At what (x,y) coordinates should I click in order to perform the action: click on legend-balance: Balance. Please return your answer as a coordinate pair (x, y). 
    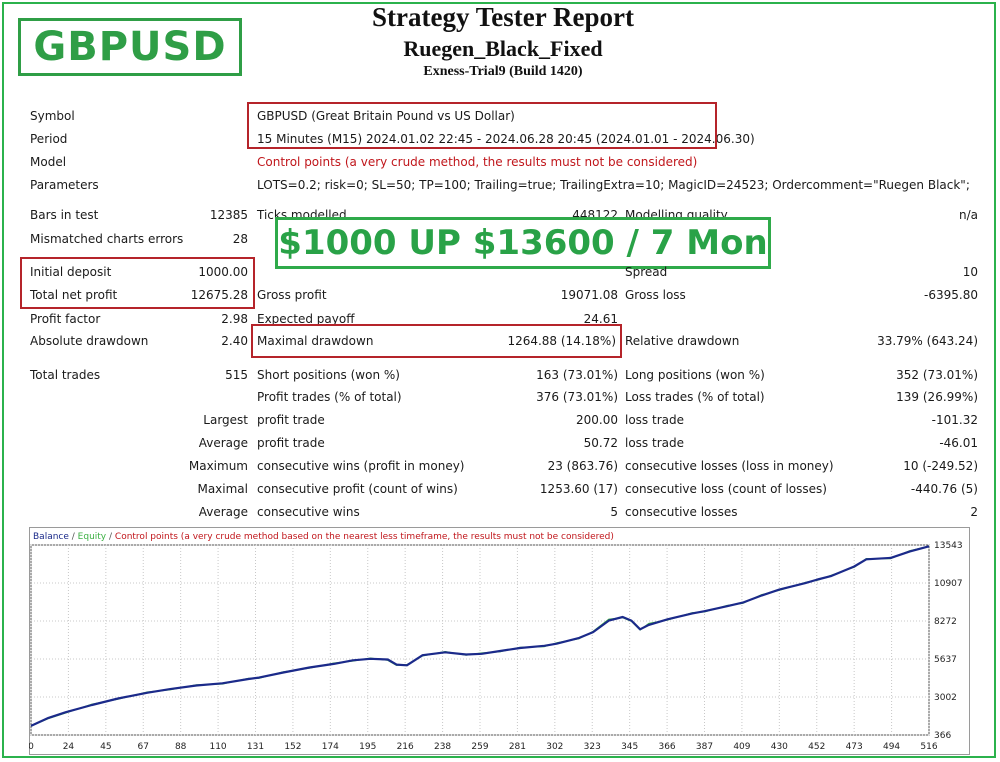
    Looking at the image, I should click on (51, 537).